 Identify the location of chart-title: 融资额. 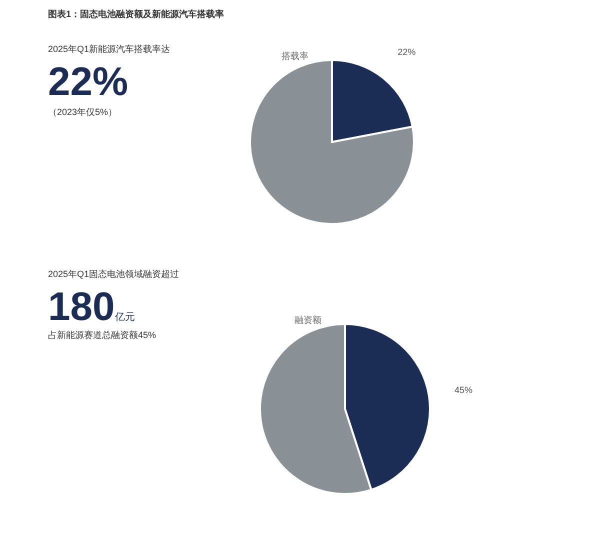
(308, 320).